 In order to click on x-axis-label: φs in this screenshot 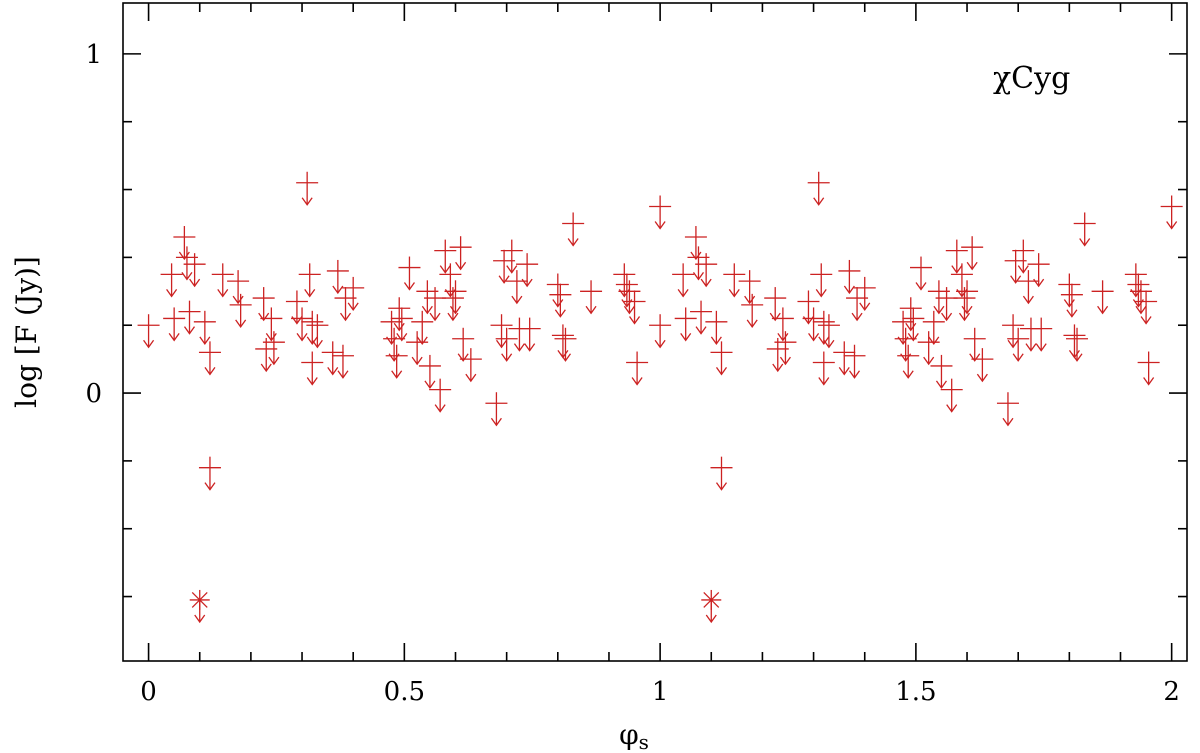, I will do `click(634, 735)`.